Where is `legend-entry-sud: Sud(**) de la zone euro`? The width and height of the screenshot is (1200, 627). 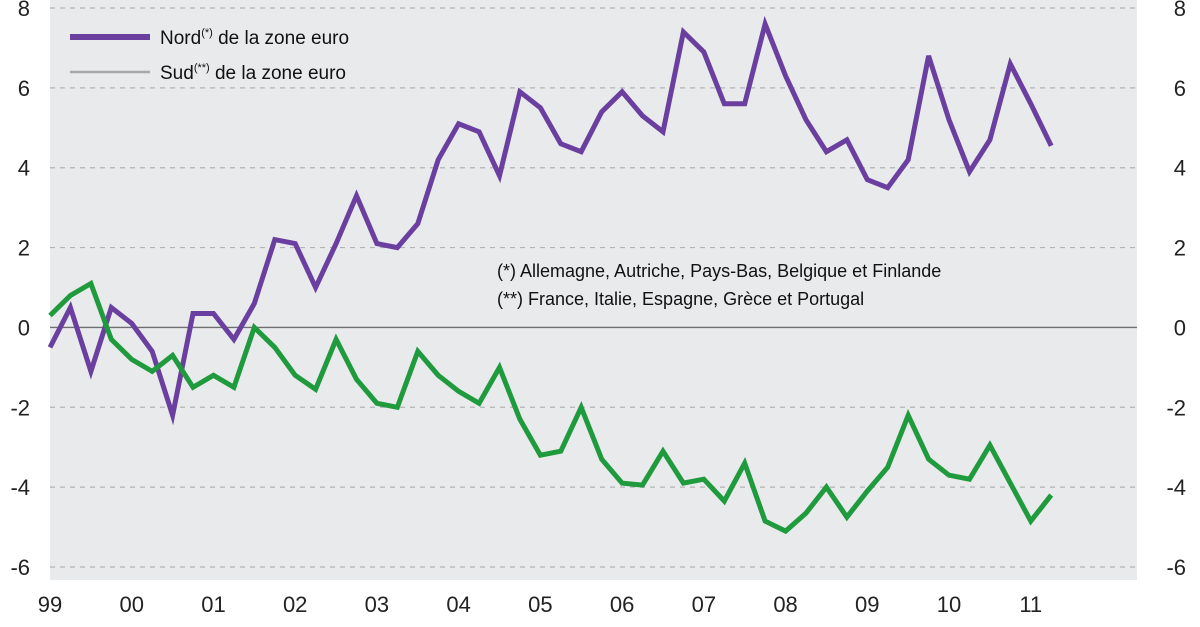
legend-entry-sud: Sud(**) de la zone euro is located at coordinates (208, 73).